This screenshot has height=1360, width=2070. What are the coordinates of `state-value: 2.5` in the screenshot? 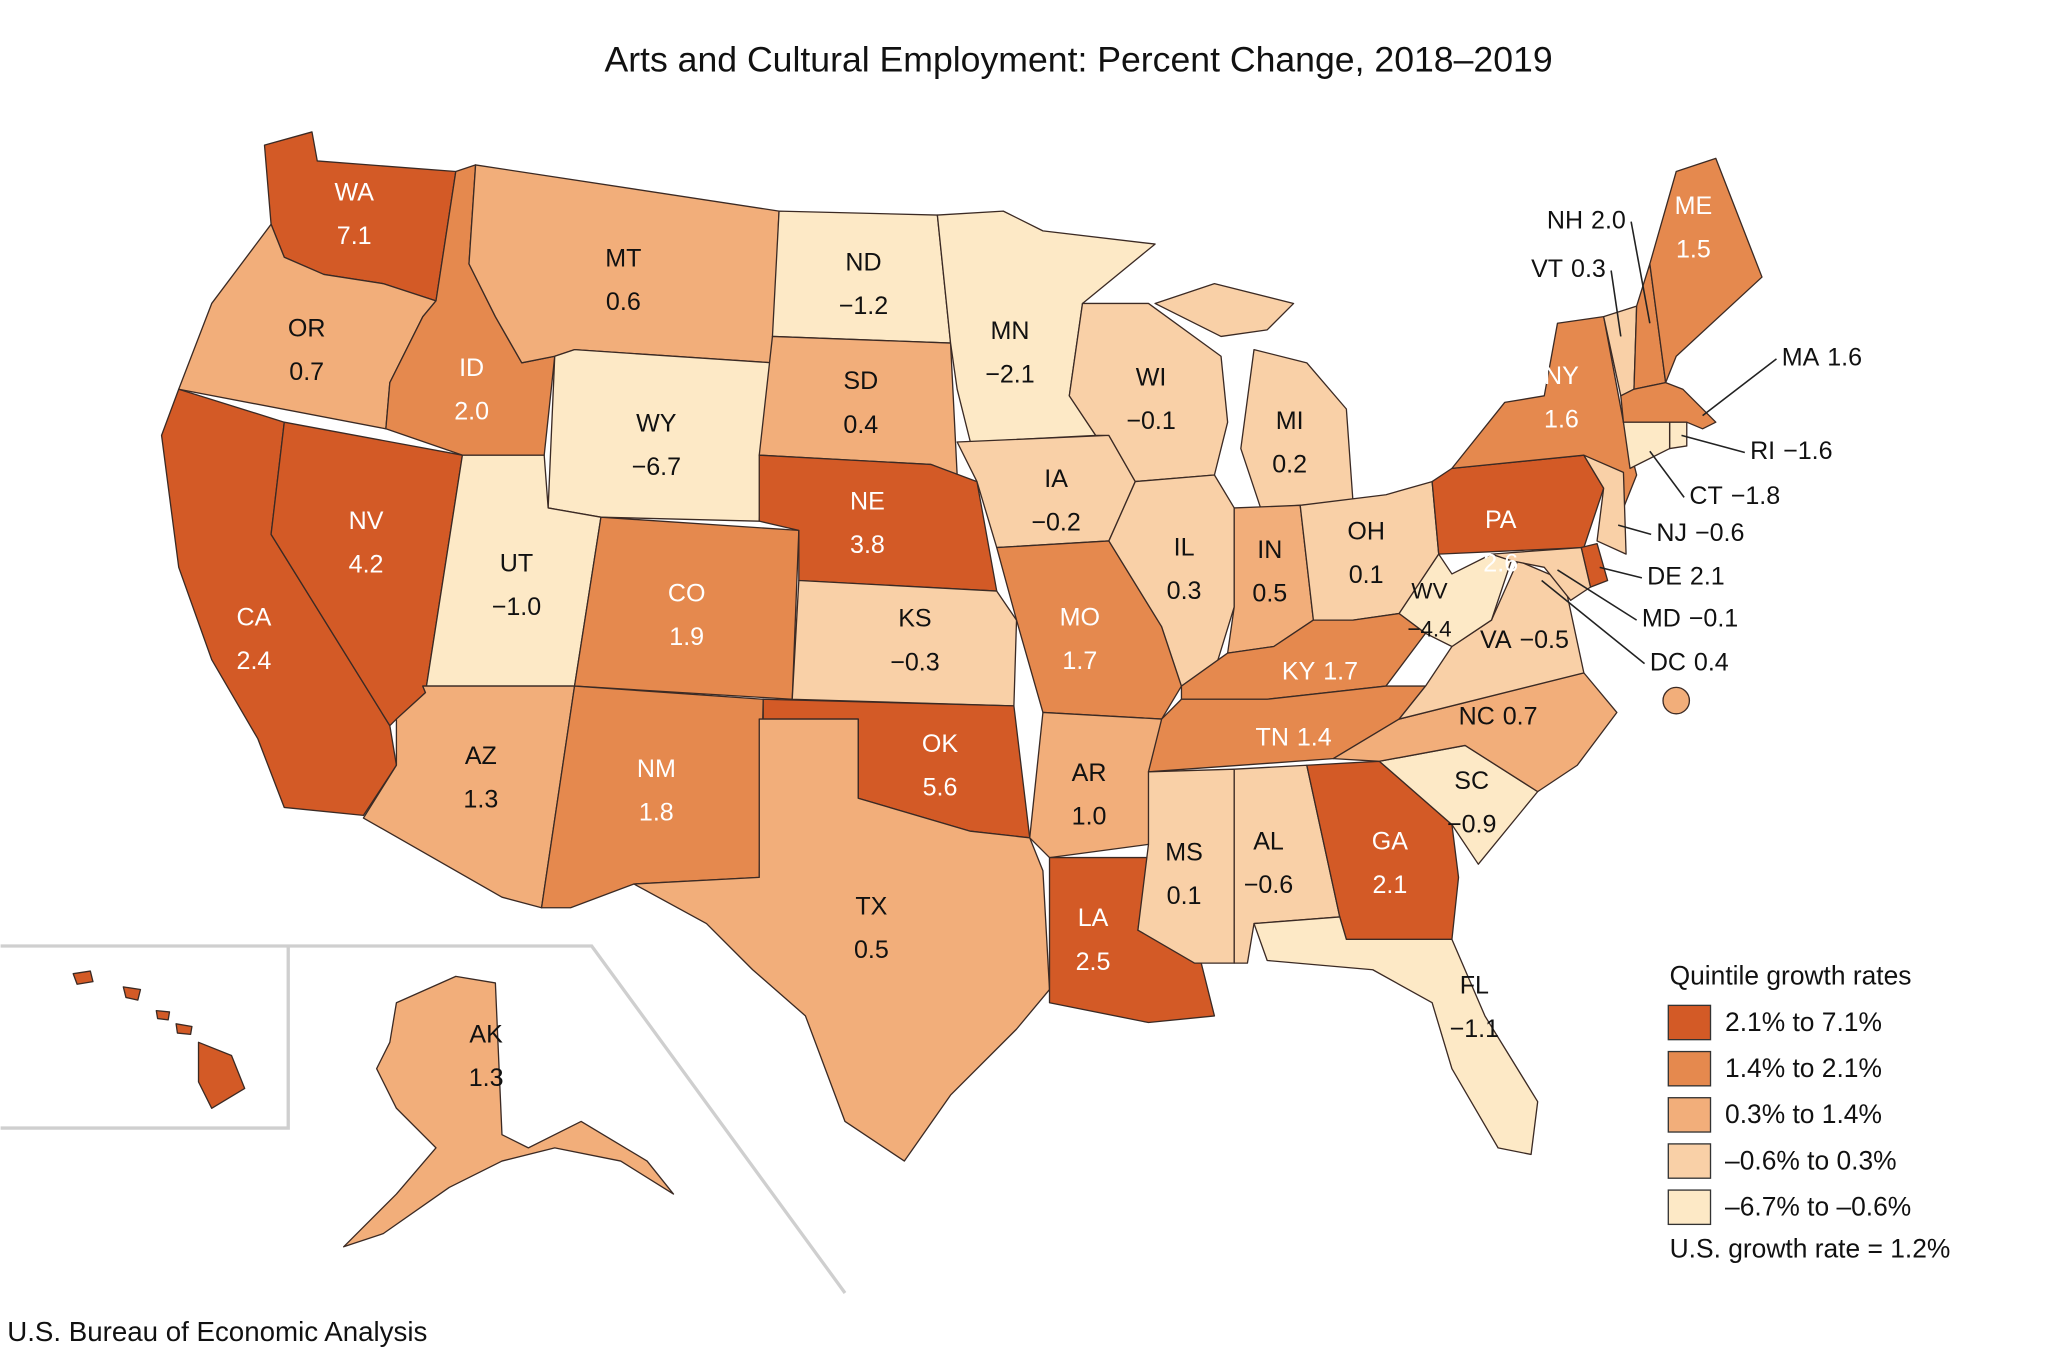 It's located at (1093, 962).